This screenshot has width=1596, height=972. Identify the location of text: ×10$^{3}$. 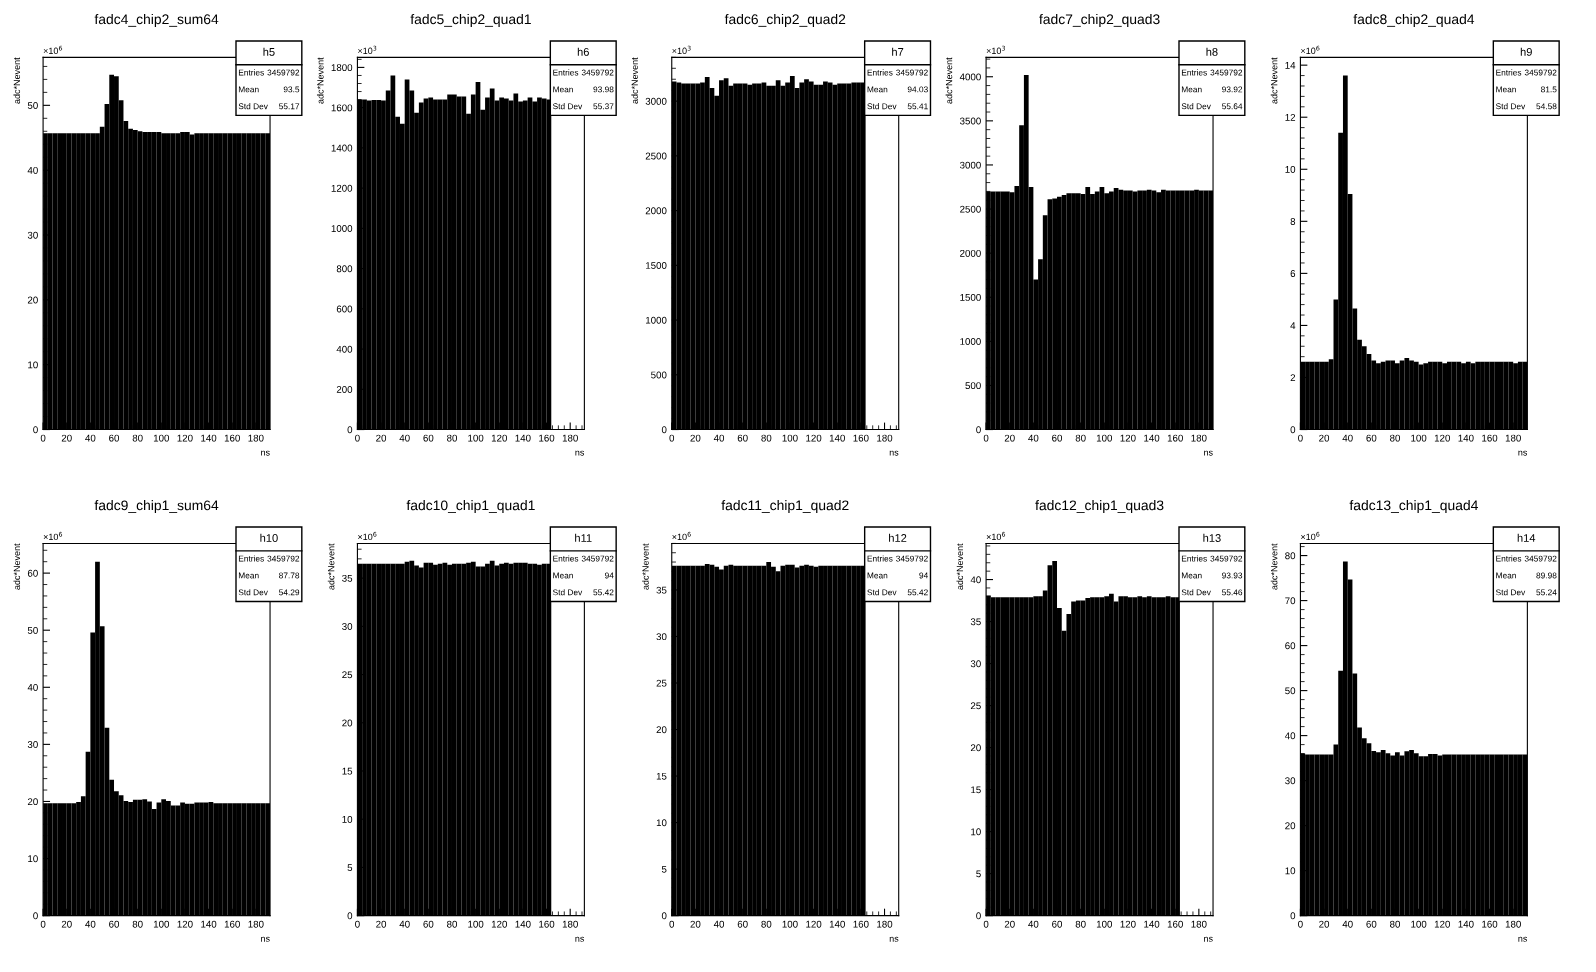
(367, 50).